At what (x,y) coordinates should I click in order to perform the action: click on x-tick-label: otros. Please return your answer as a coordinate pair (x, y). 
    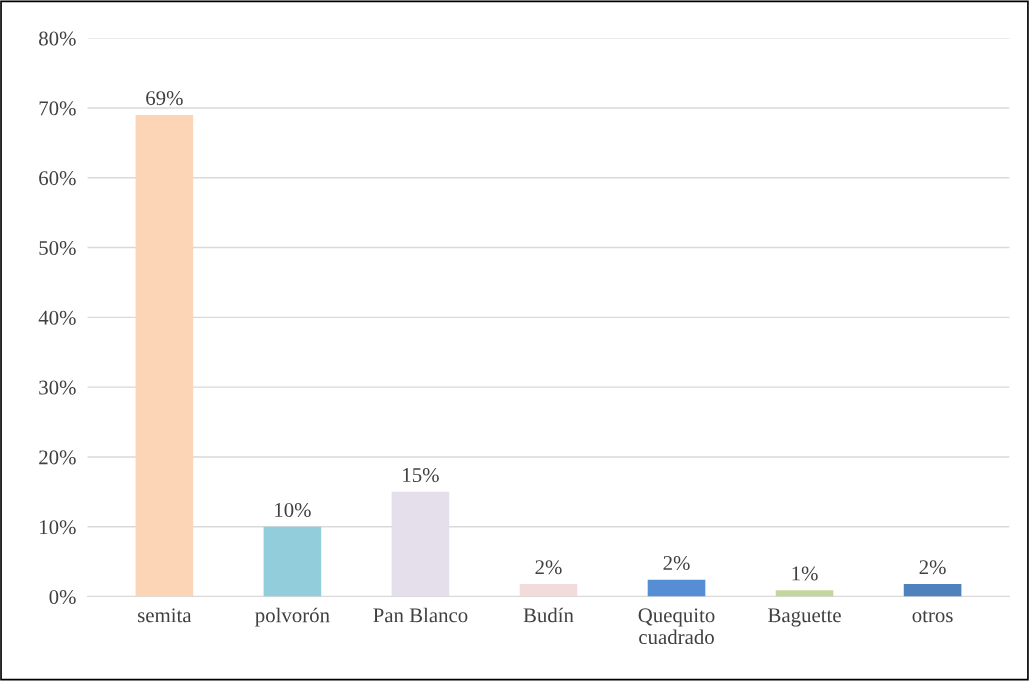
    Looking at the image, I should click on (932, 616).